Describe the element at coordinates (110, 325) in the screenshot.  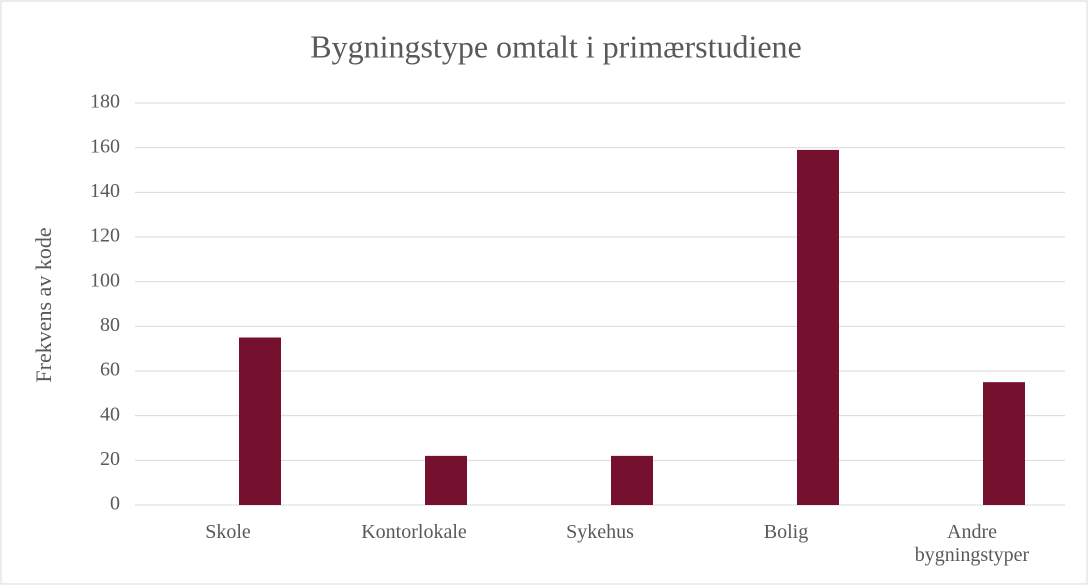
I see `y-tick-label: 80` at that location.